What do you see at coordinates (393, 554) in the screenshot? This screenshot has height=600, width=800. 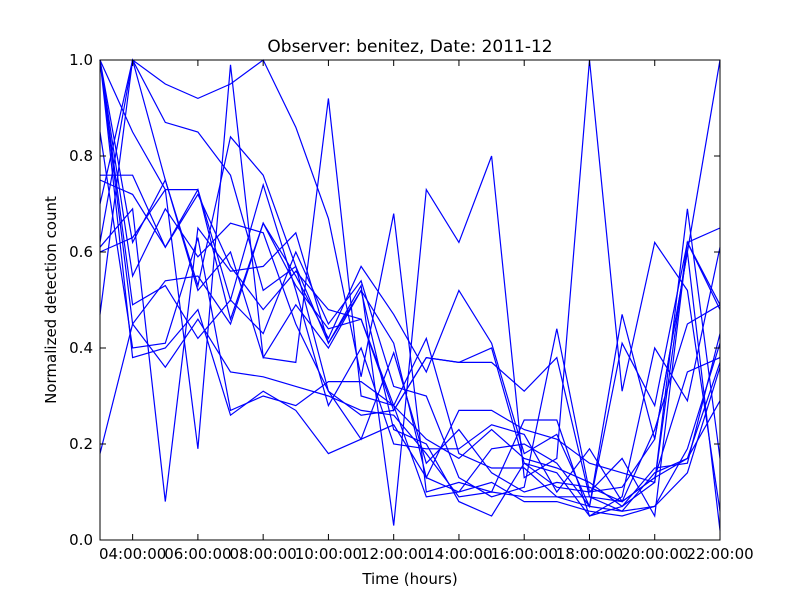 I see `x-tick-label: 12:00:00` at bounding box center [393, 554].